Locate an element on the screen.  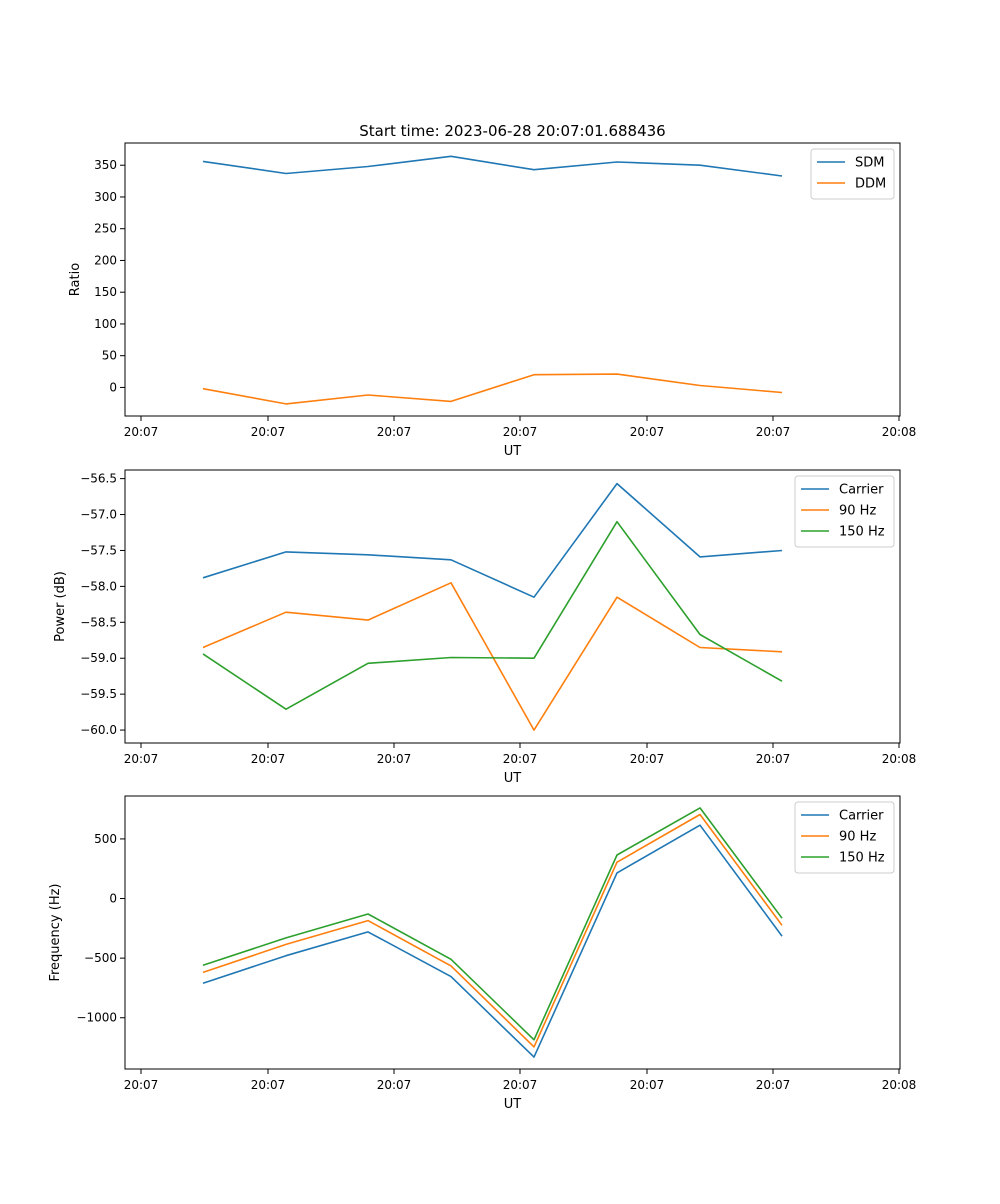
y-tick-label: −57.0 is located at coordinates (98, 515).